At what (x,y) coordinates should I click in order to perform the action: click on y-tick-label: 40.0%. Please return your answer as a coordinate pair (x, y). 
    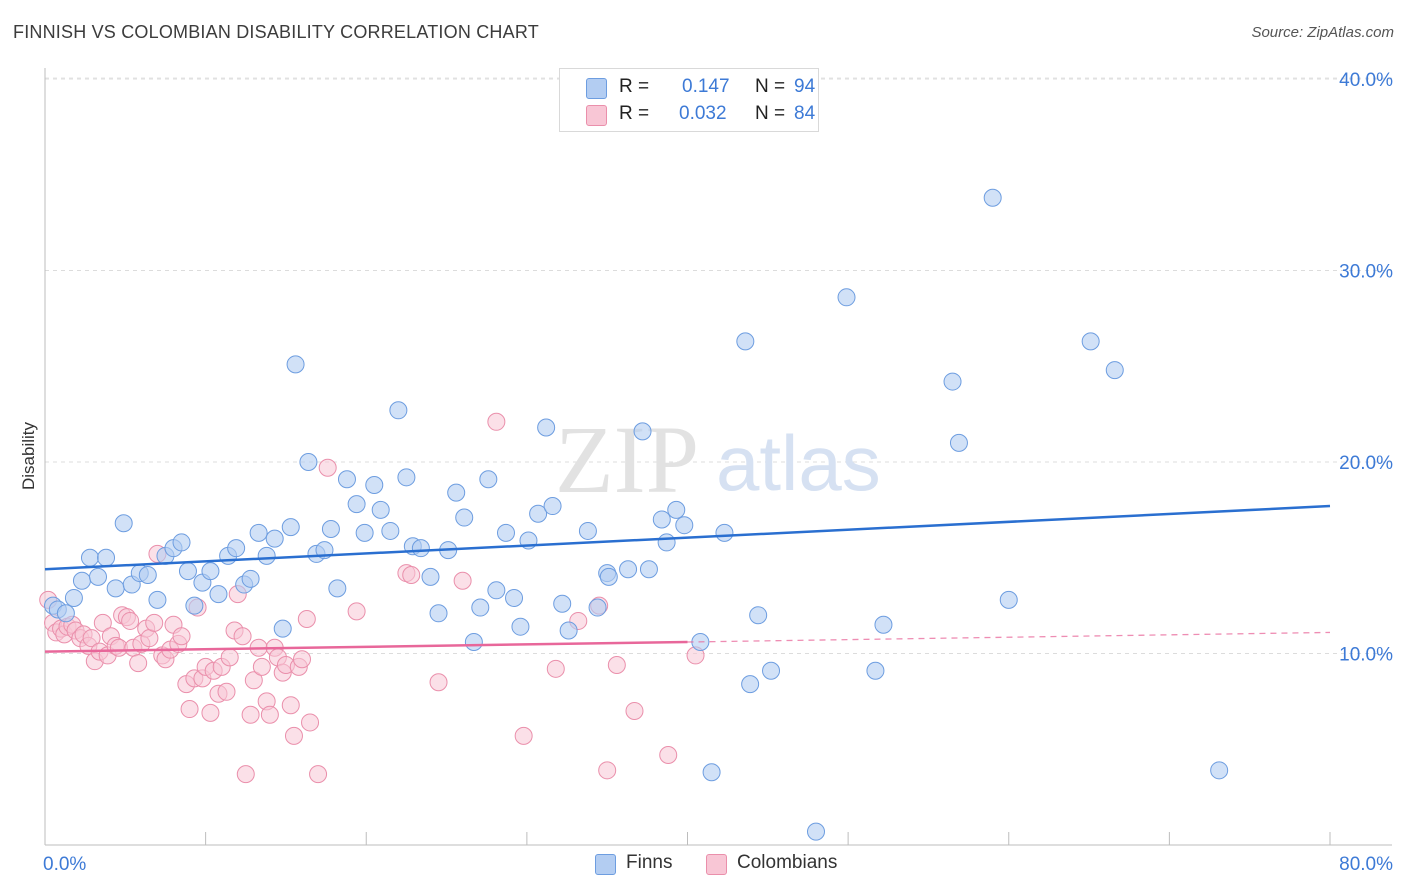
    Looking at the image, I should click on (1366, 80).